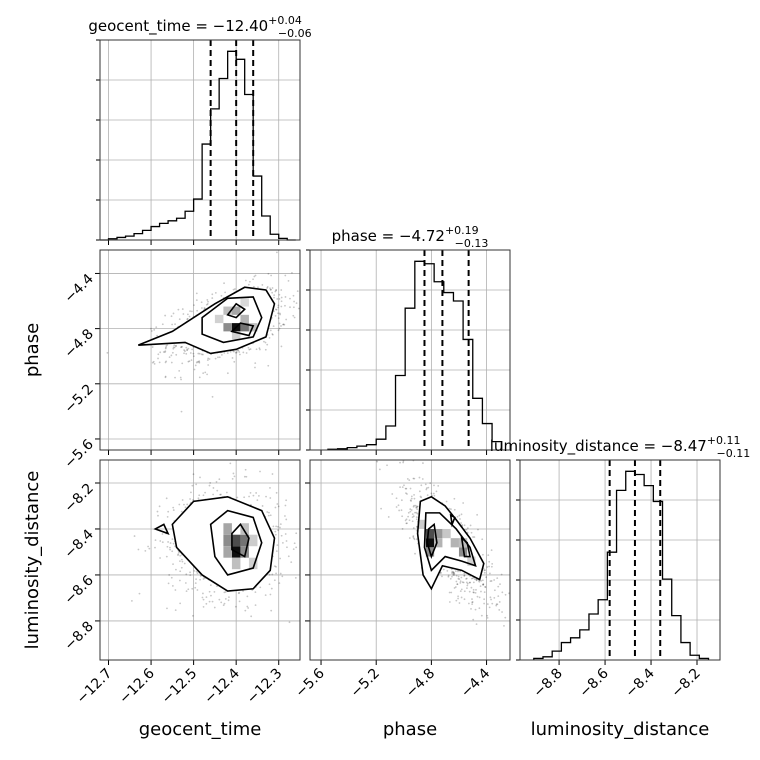 This screenshot has height=760, width=760. What do you see at coordinates (410, 560) in the screenshot?
I see `panel-frame` at bounding box center [410, 560].